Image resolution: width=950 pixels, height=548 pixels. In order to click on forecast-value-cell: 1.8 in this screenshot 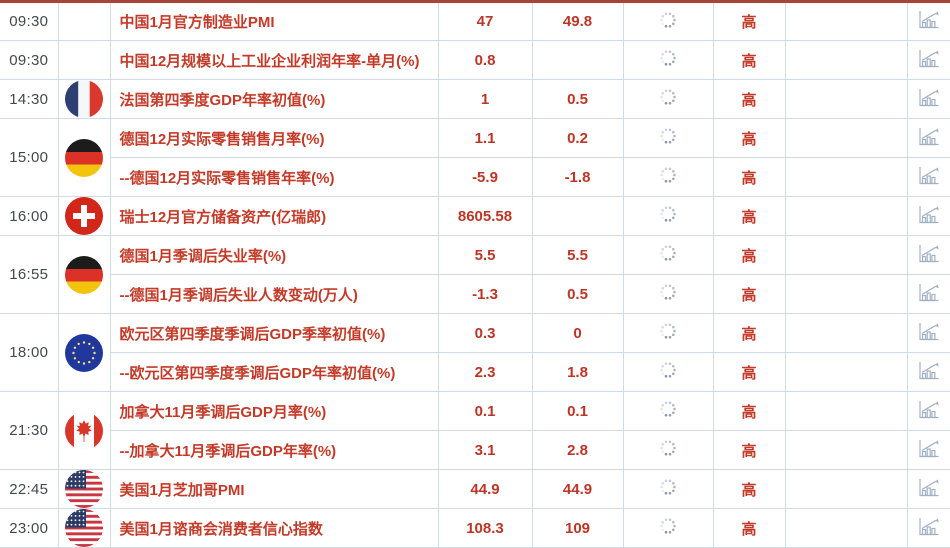, I will do `click(577, 372)`.